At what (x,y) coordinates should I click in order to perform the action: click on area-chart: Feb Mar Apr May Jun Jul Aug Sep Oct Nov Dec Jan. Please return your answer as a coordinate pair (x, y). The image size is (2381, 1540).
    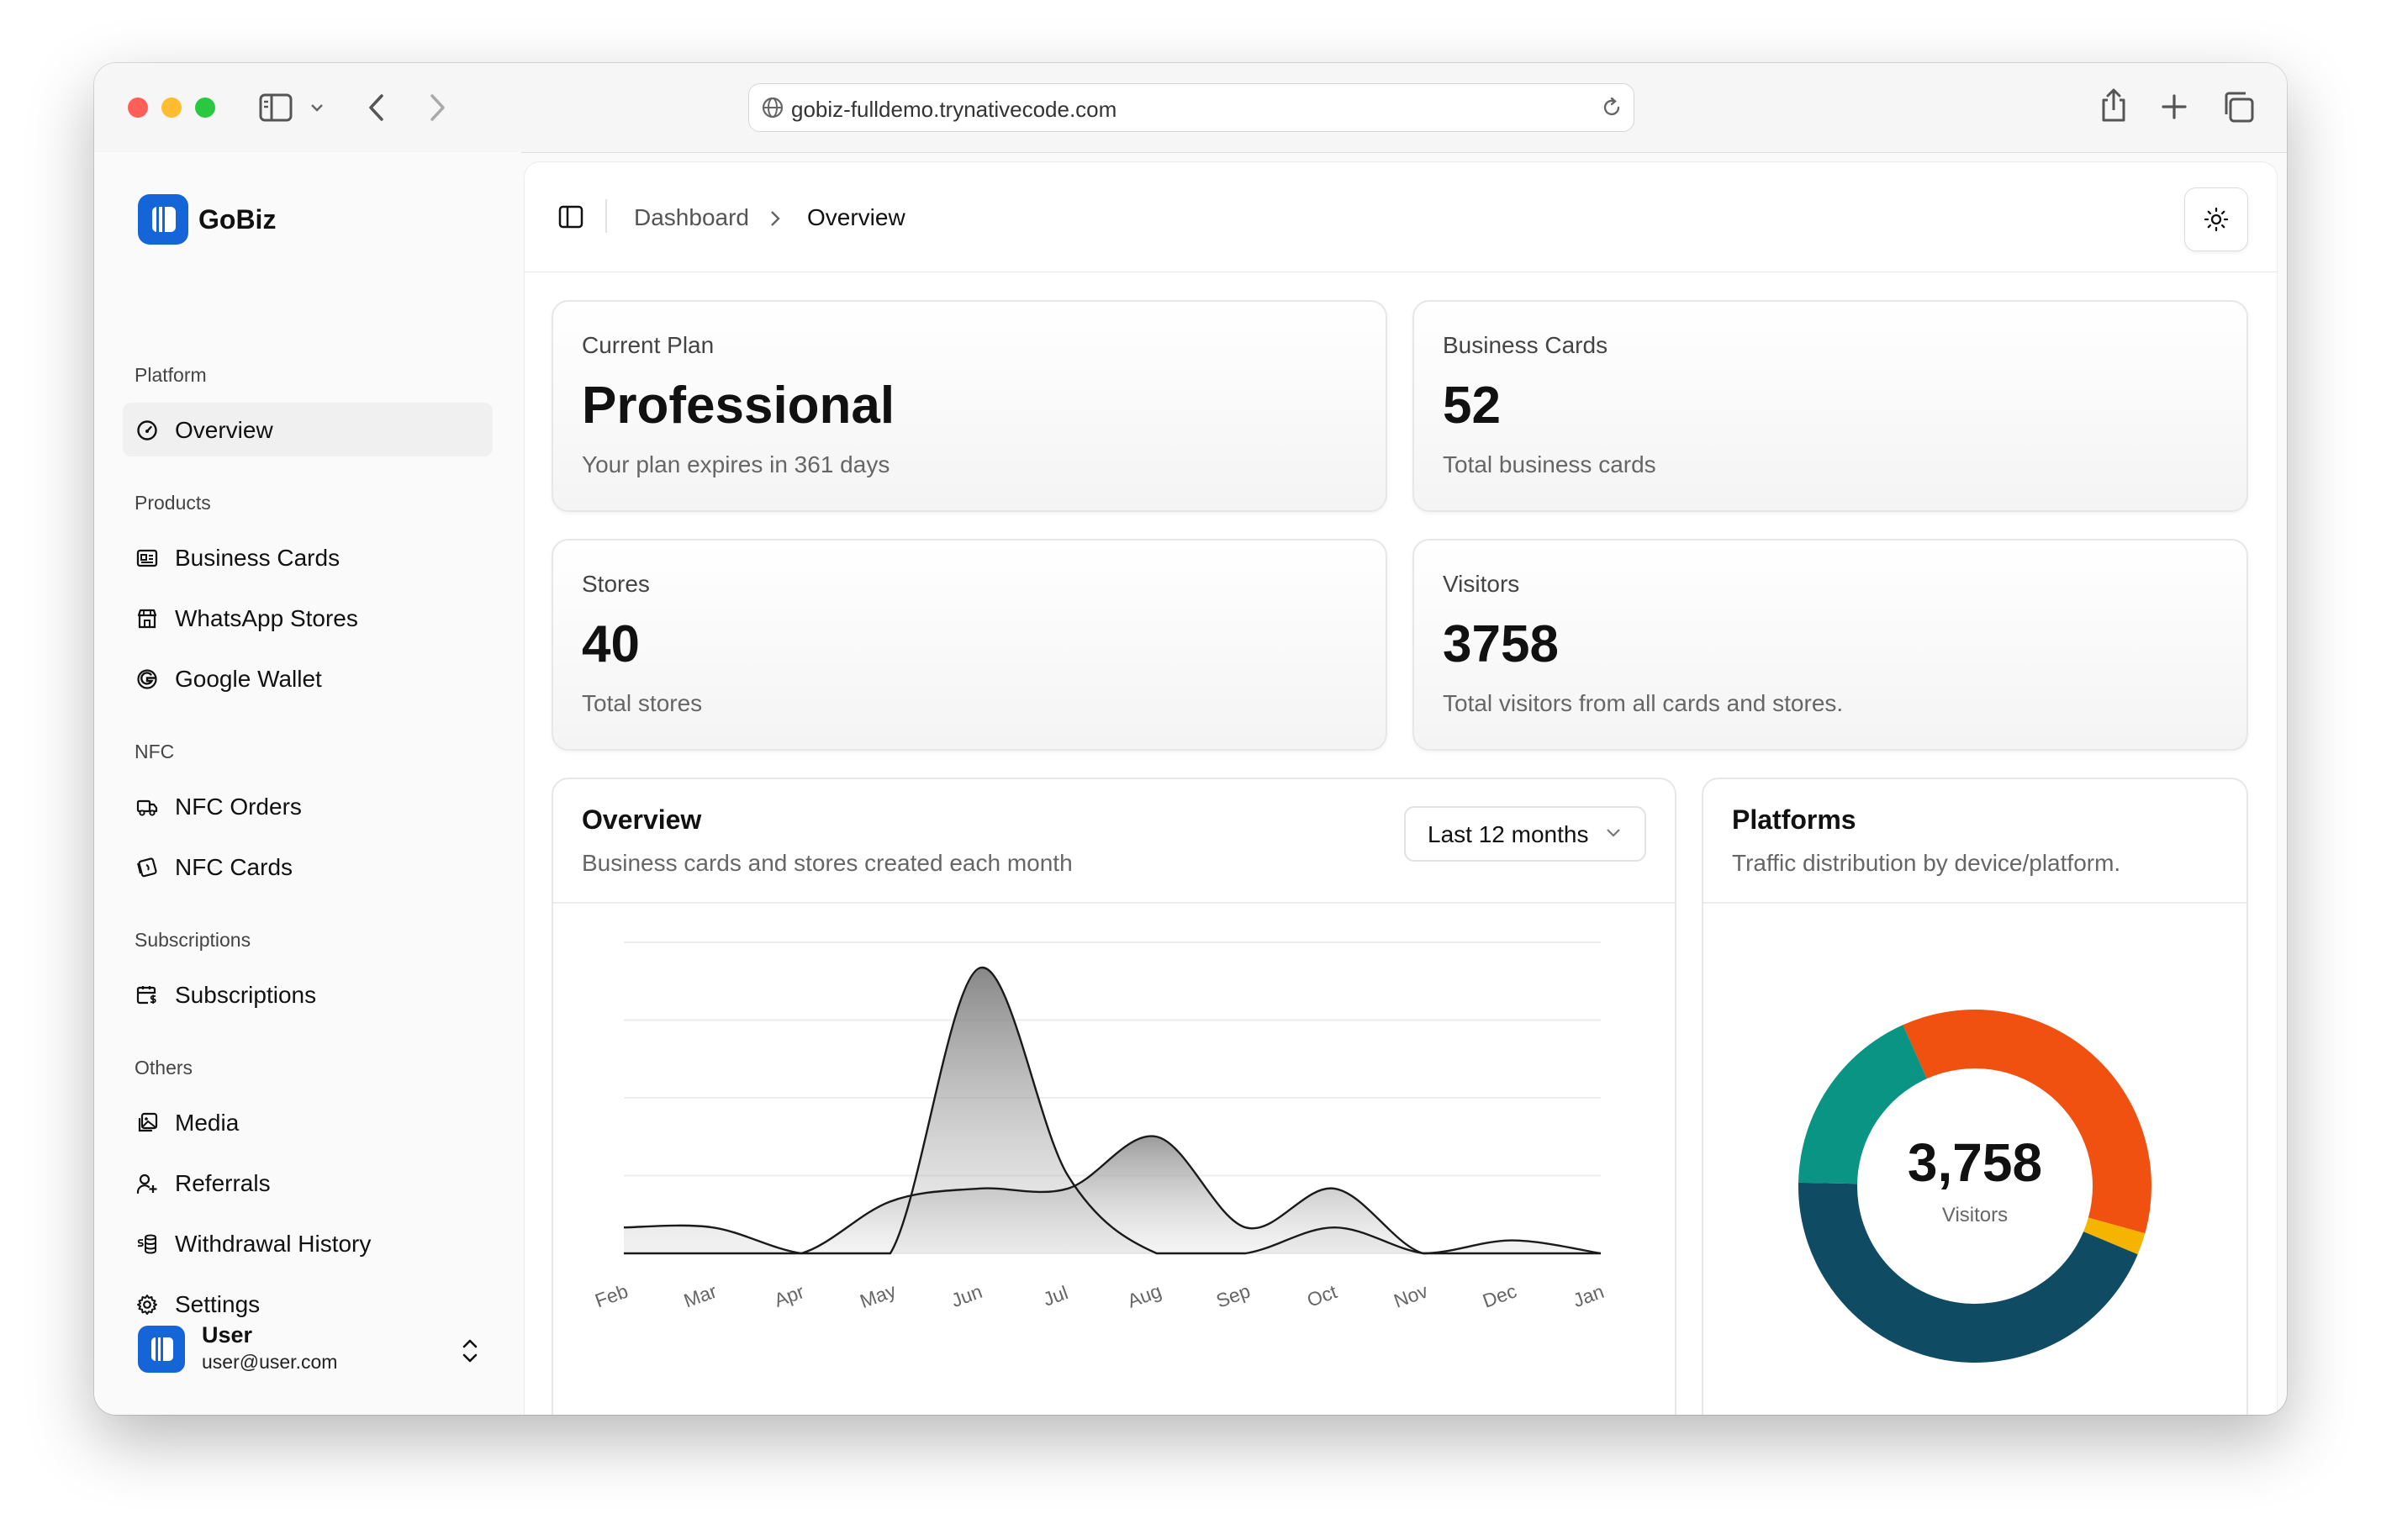
    Looking at the image, I should click on (1099, 1126).